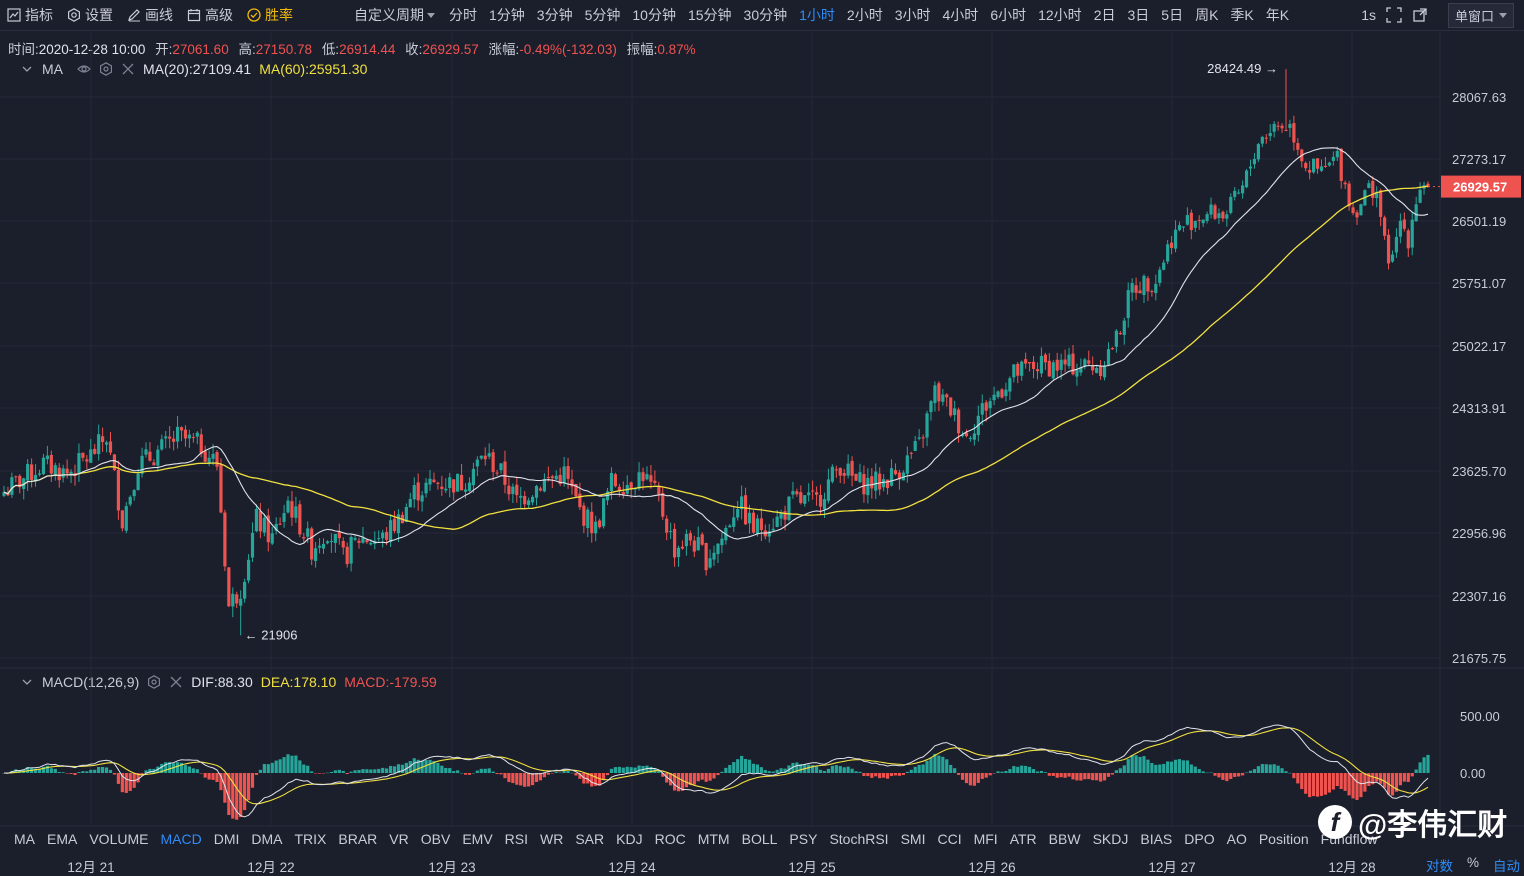  Describe the element at coordinates (507, 15) in the screenshot. I see `period-1: 1分钟` at that location.